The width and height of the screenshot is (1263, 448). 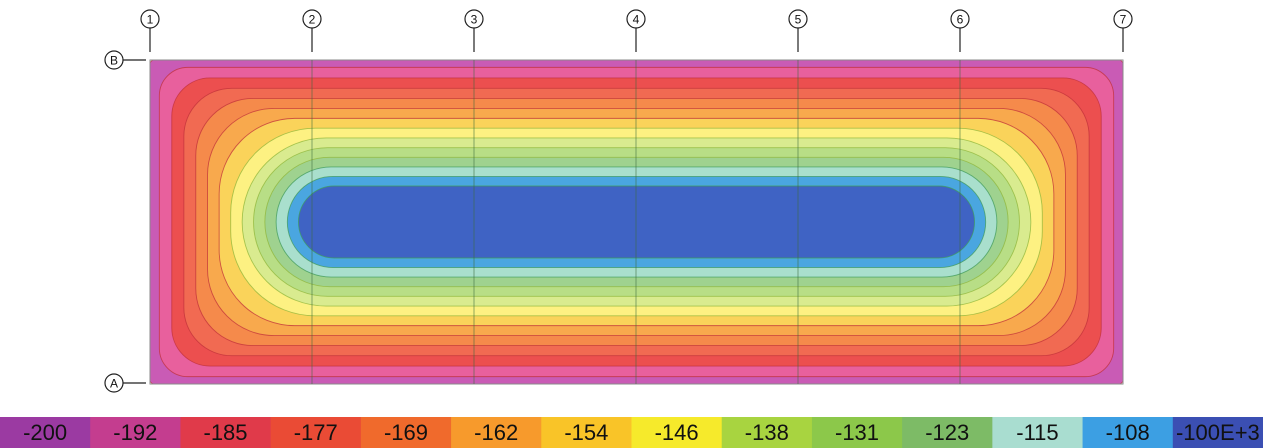 I want to click on legend-label-1: -200, so click(x=45, y=432).